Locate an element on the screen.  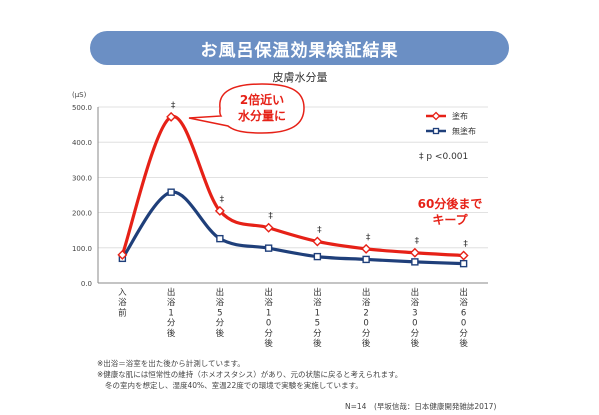
y-tick-label: 500.0 is located at coordinates (82, 108).